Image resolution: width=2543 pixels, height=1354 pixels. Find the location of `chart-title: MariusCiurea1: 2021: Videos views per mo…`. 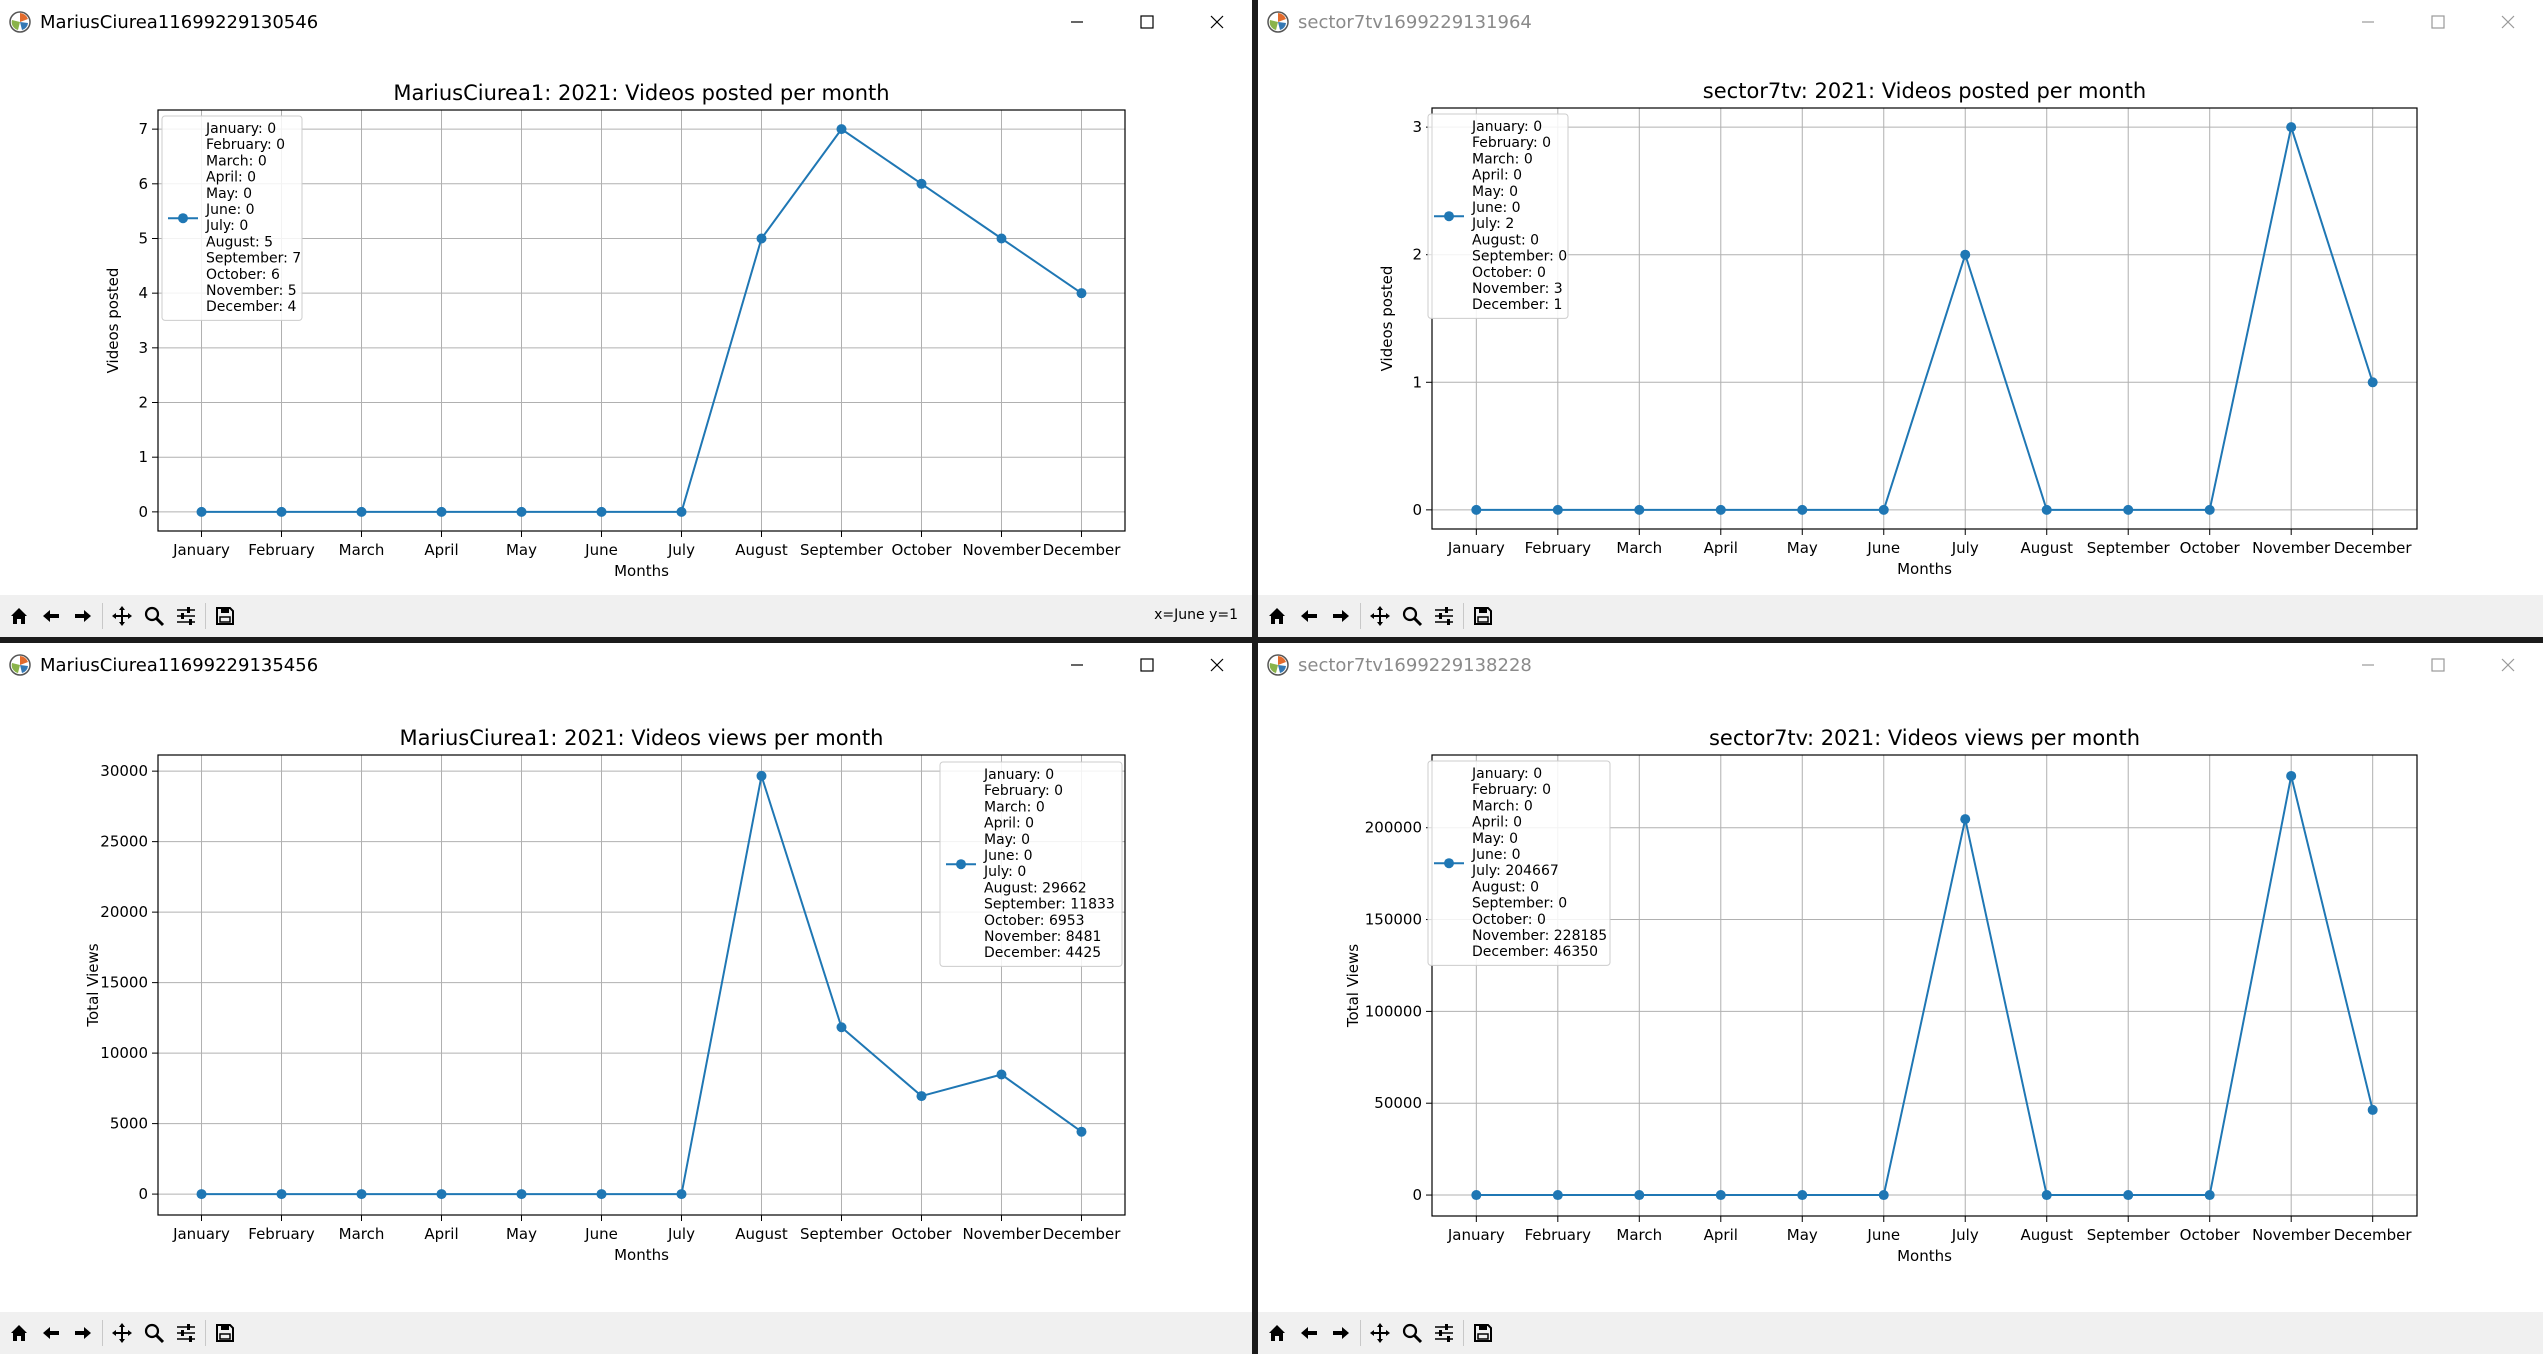

chart-title: MariusCiurea1: 2021: Videos views per mo… is located at coordinates (642, 738).